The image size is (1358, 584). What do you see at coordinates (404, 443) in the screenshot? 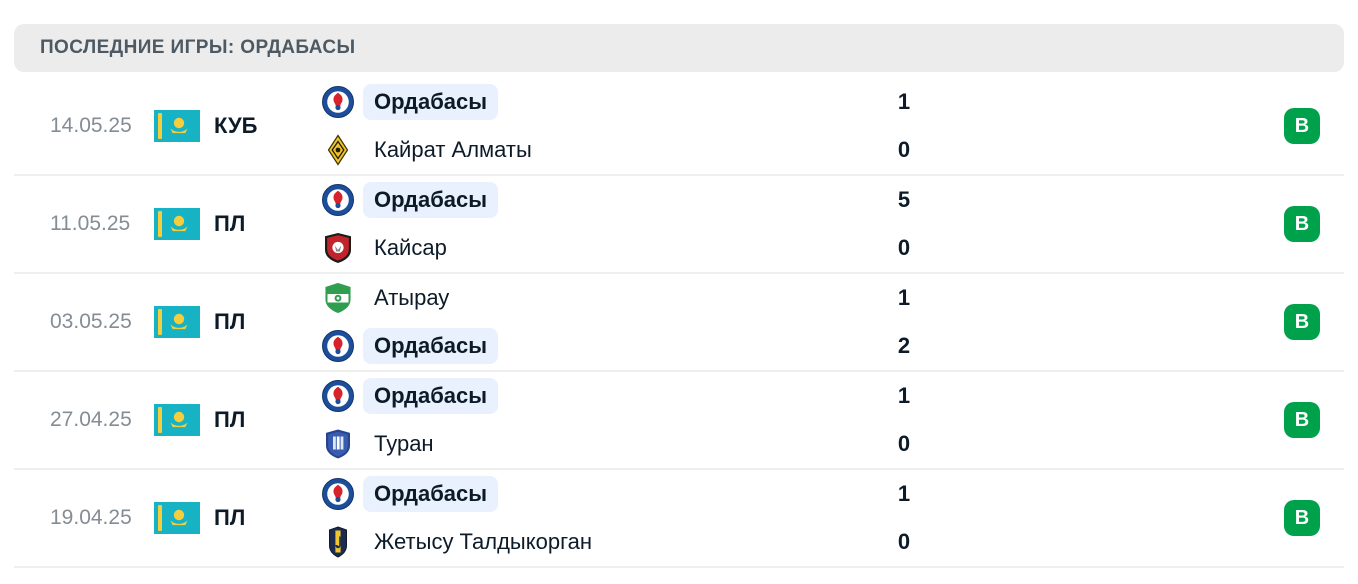
I see `away-team-name: Туран` at bounding box center [404, 443].